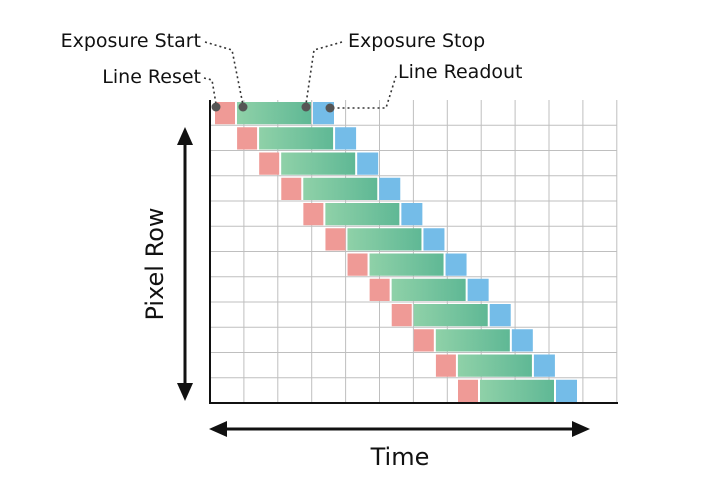 This screenshot has height=487, width=720. Describe the element at coordinates (155, 263) in the screenshot. I see `y-axis-label: Pixel Row` at that location.